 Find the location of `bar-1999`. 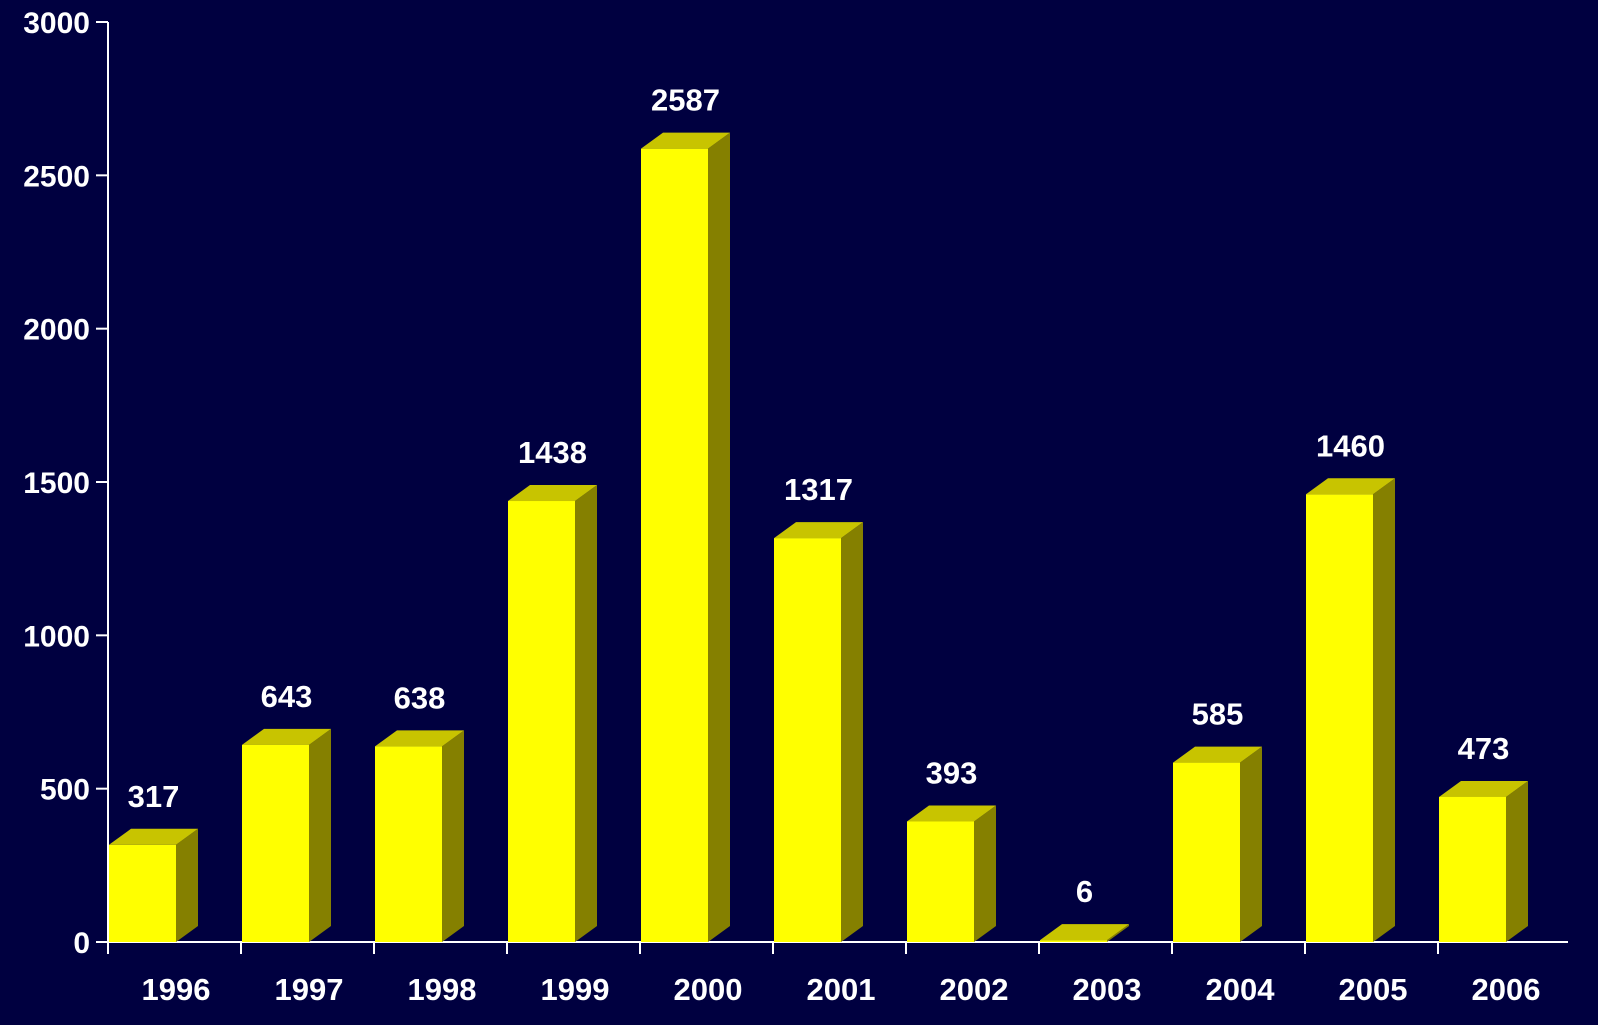

bar-1999 is located at coordinates (552, 713).